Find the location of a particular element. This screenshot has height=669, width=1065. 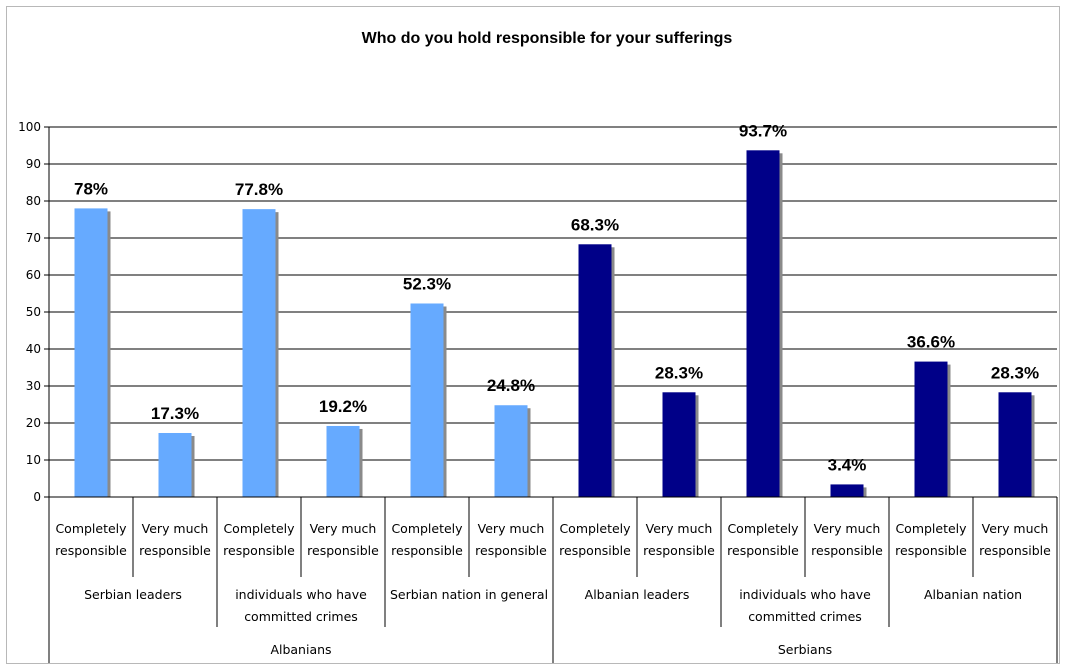

data-label: 24.8% is located at coordinates (511, 385).